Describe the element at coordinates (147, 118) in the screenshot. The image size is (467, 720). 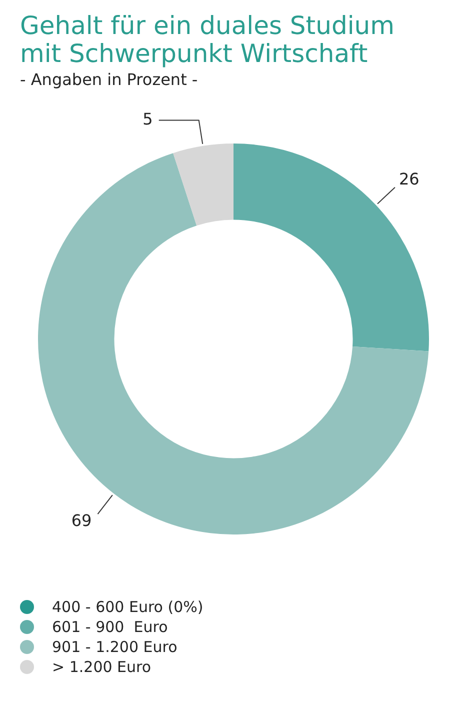
I see `data-label: 5` at that location.